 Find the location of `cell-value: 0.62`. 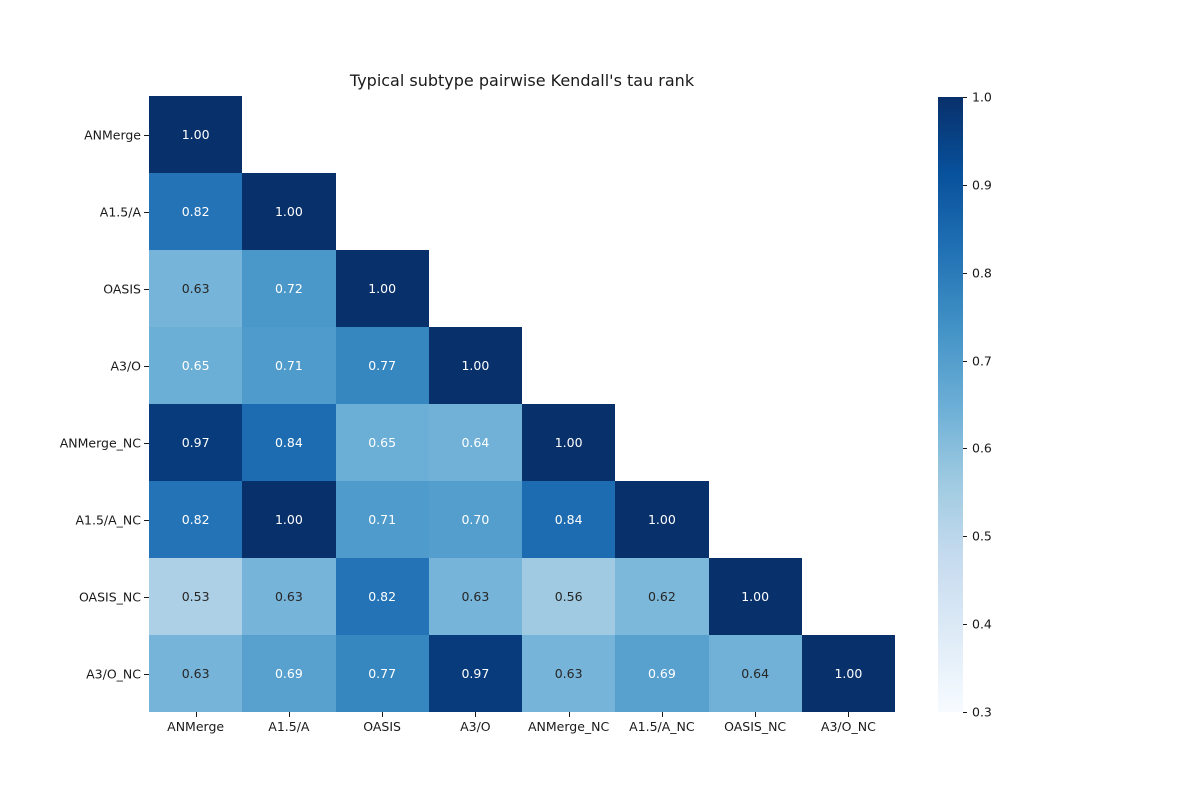

cell-value: 0.62 is located at coordinates (661, 596).